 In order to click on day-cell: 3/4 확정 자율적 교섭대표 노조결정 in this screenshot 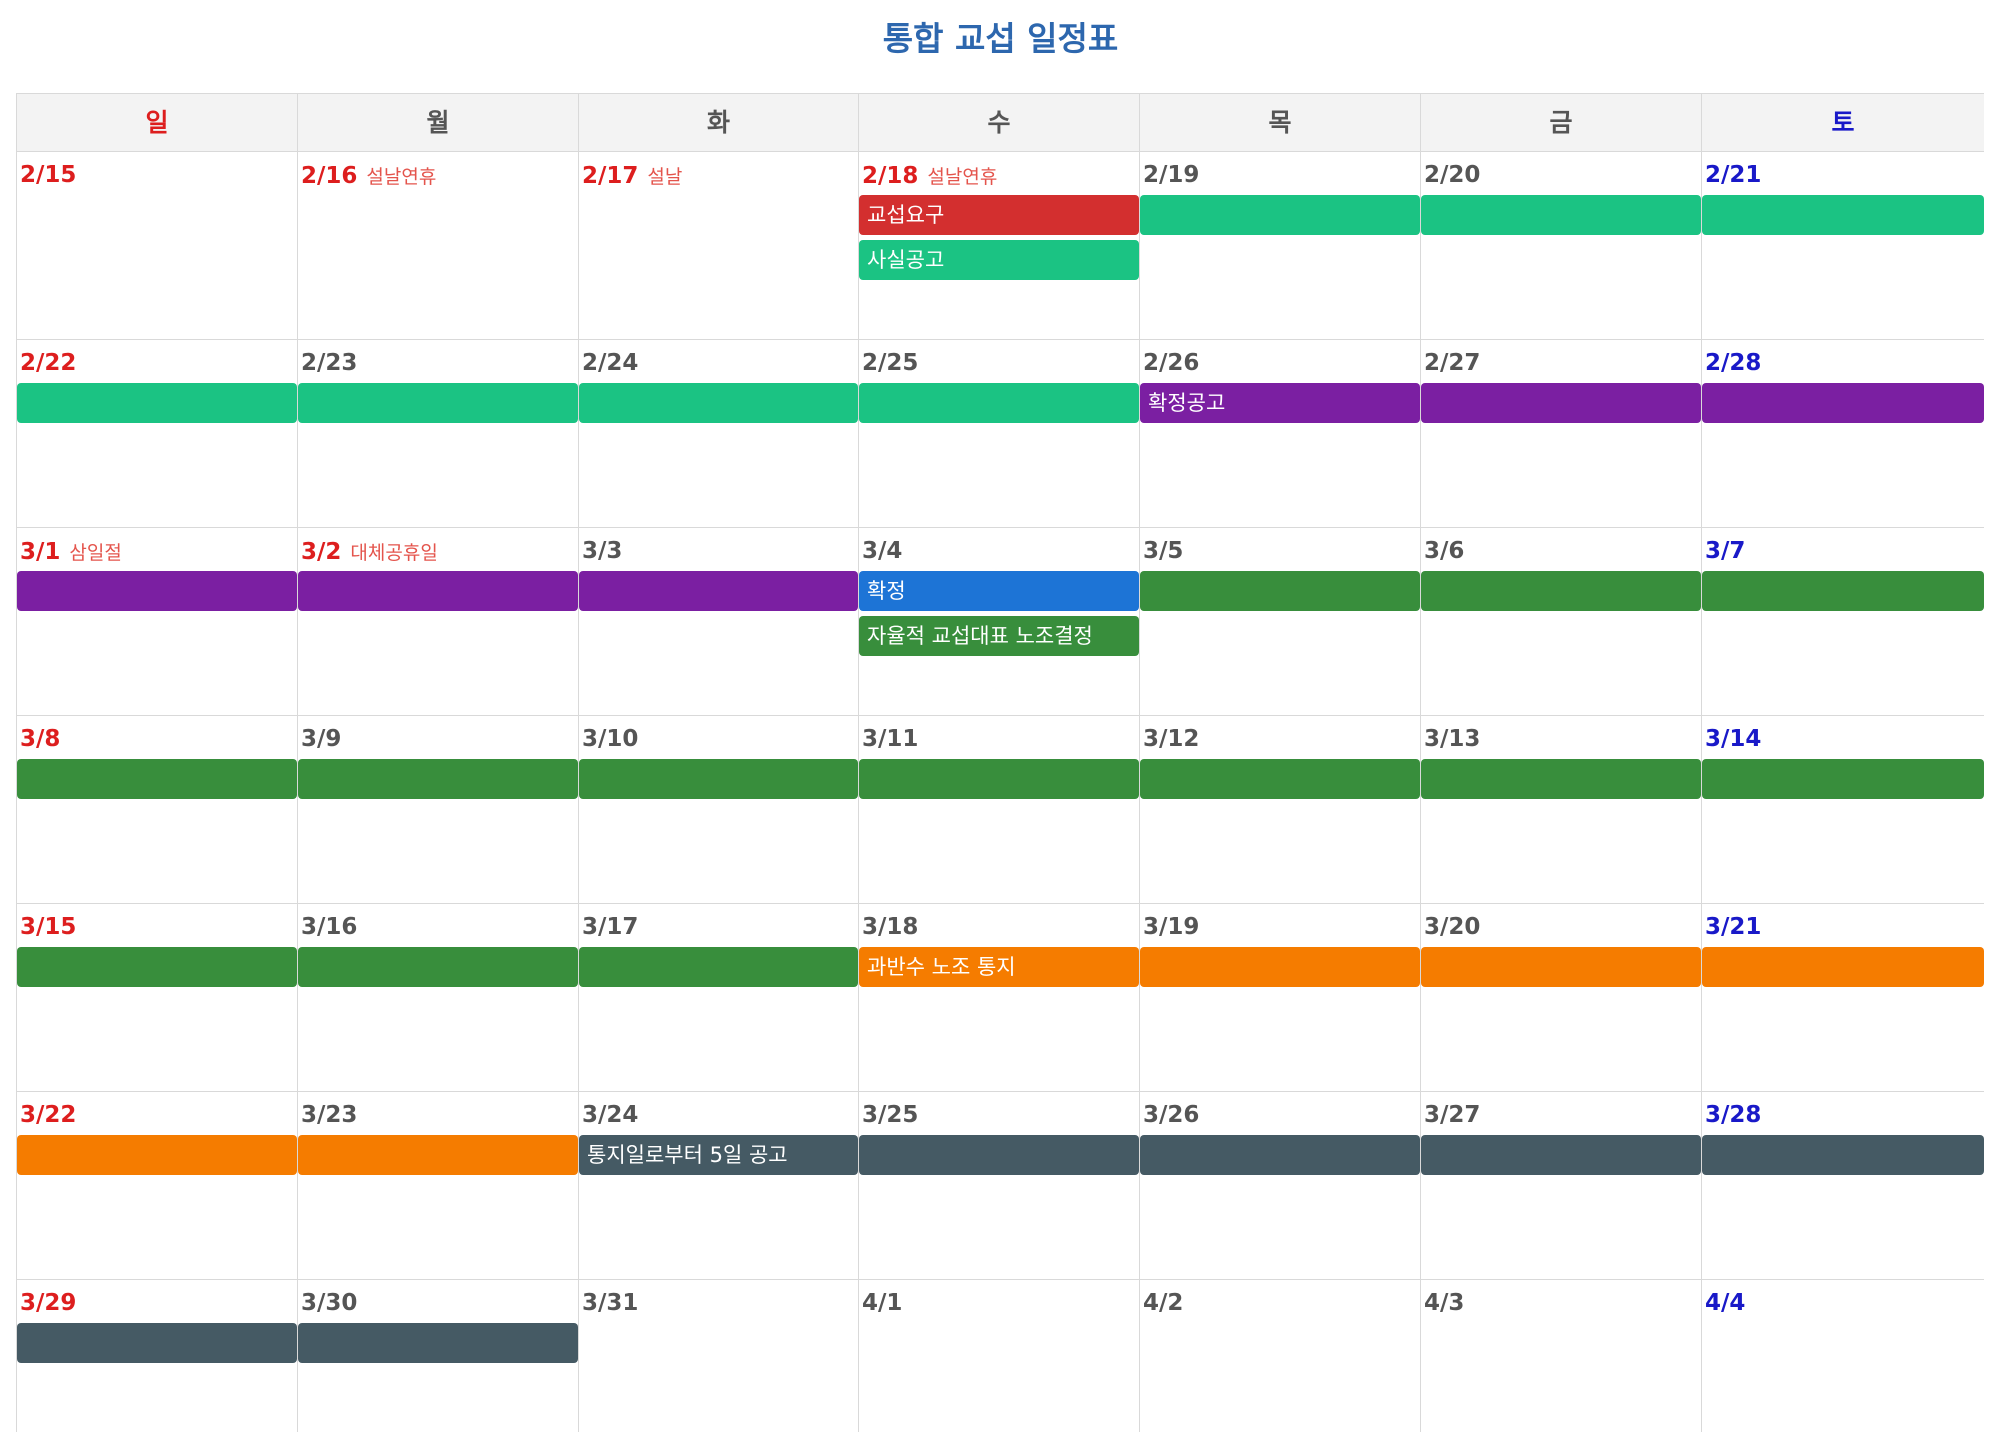, I will do `click(999, 622)`.